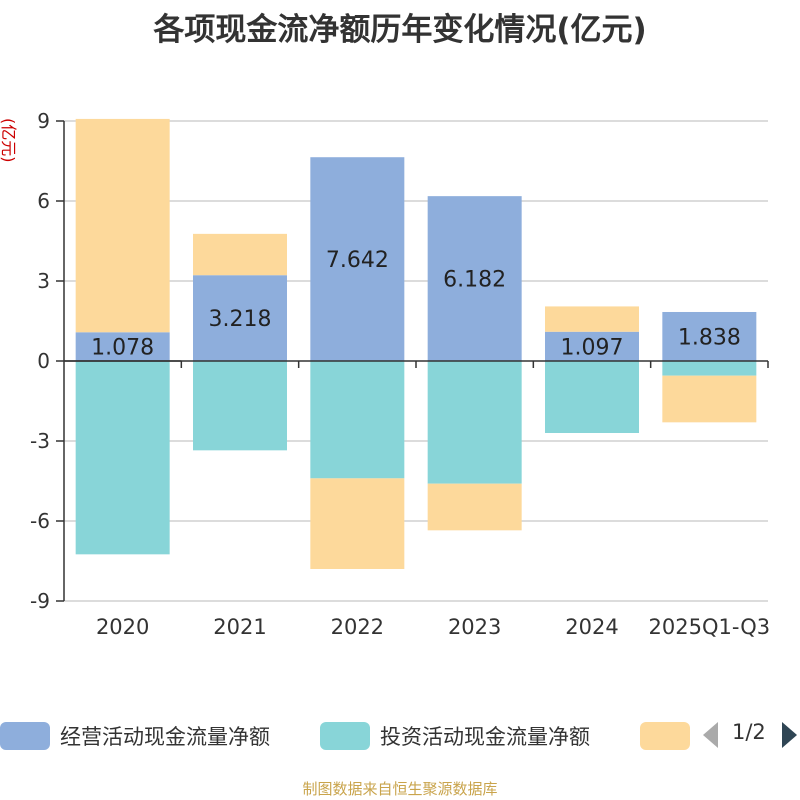 This screenshot has height=800, width=800. What do you see at coordinates (165, 737) in the screenshot?
I see `legend-label-operating: 经营活动现金流量净额` at bounding box center [165, 737].